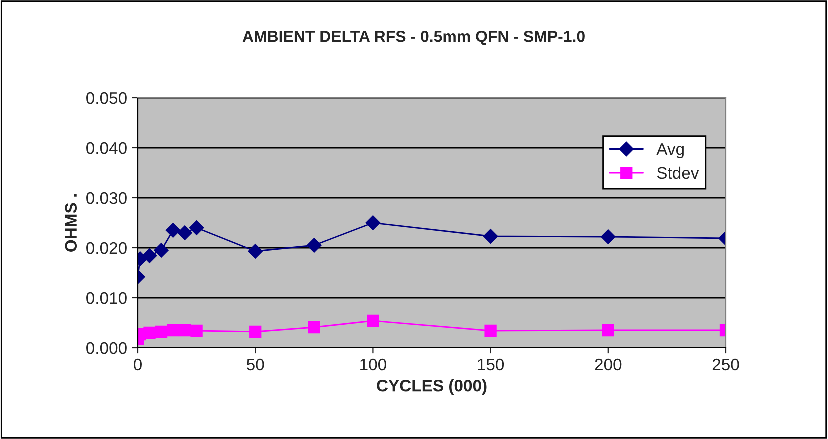 The height and width of the screenshot is (439, 828). I want to click on x-tick-label: 200, so click(608, 364).